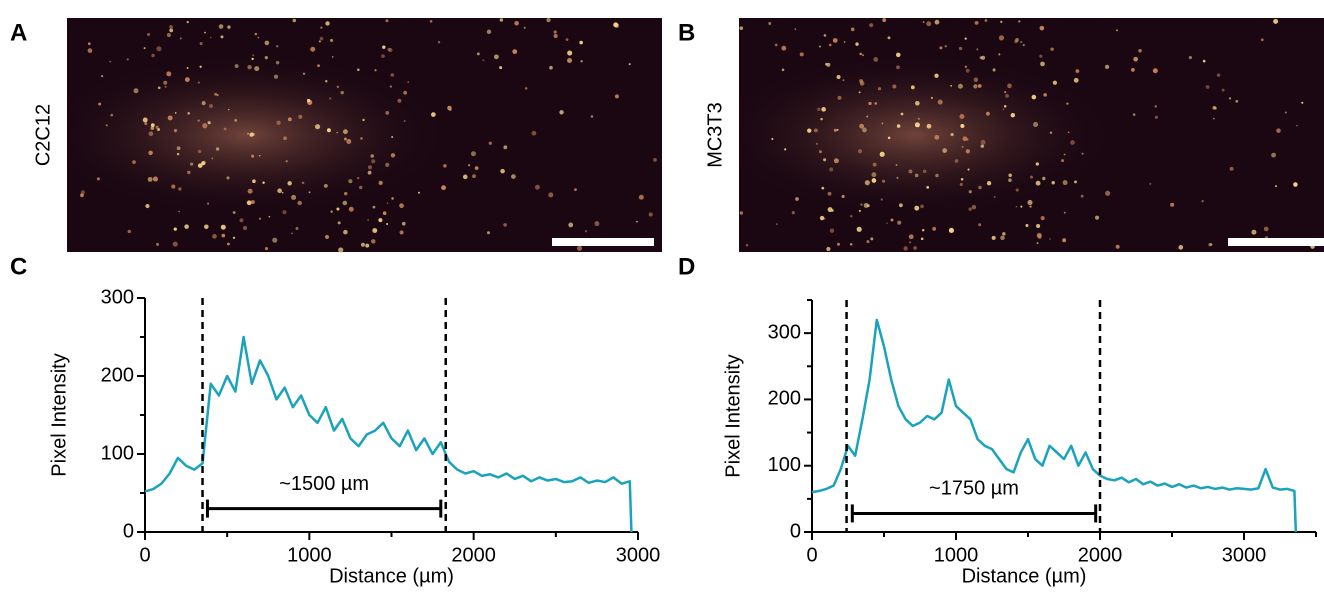 Image resolution: width=1324 pixels, height=612 pixels. Describe the element at coordinates (715, 135) in the screenshot. I see `row-label: MC3T3` at that location.